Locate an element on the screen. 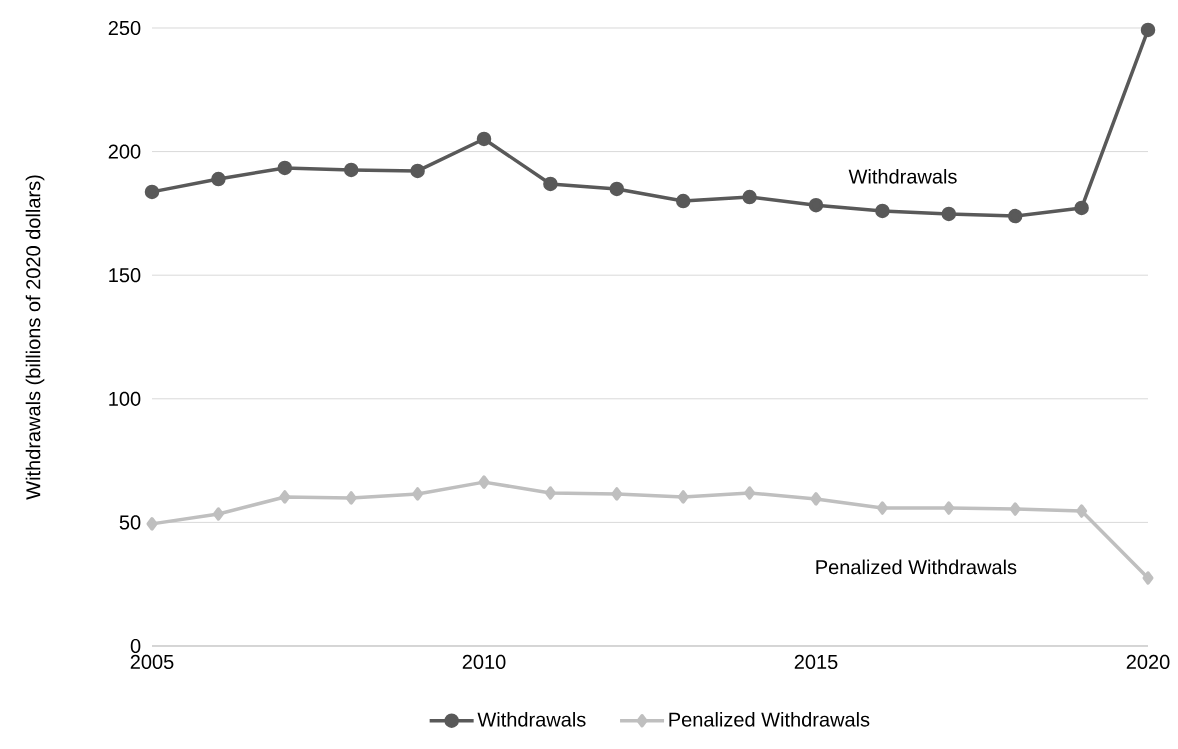 The image size is (1178, 749). legend-label: Penalized Withdrawals is located at coordinates (769, 719).